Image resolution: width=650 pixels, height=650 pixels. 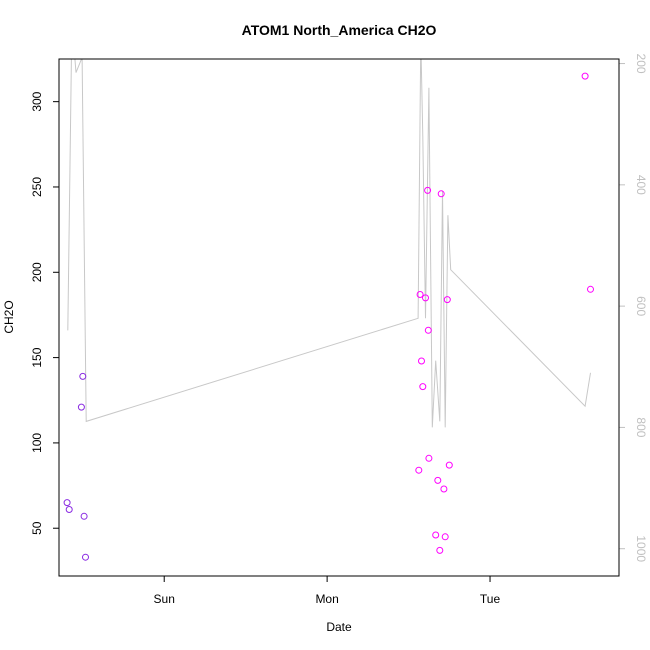 What do you see at coordinates (490, 599) in the screenshot?
I see `x-tick-label: Tue` at bounding box center [490, 599].